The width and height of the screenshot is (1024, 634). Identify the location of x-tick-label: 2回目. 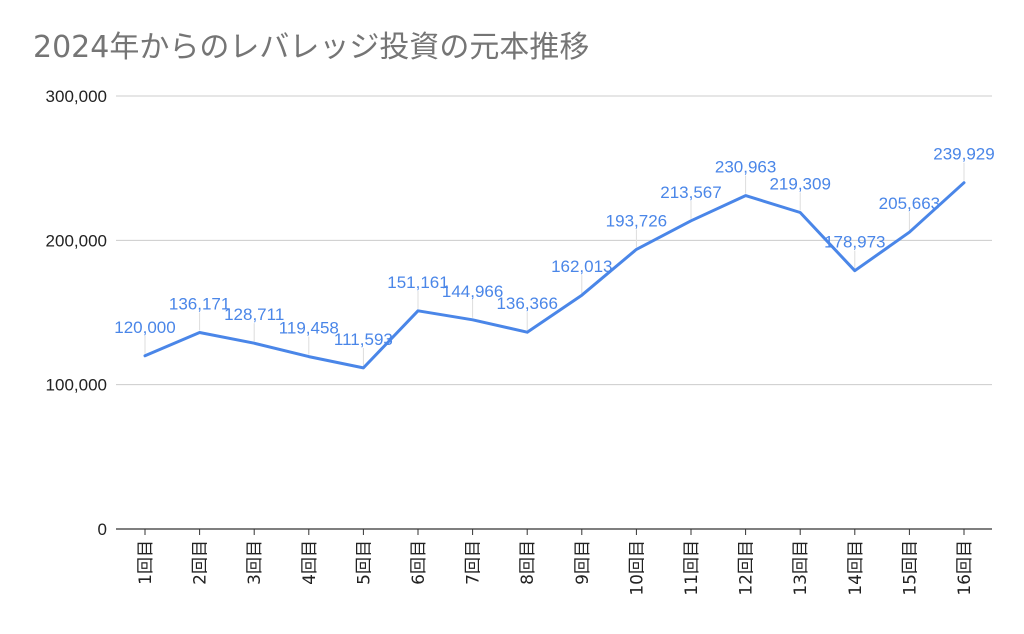
(201, 562).